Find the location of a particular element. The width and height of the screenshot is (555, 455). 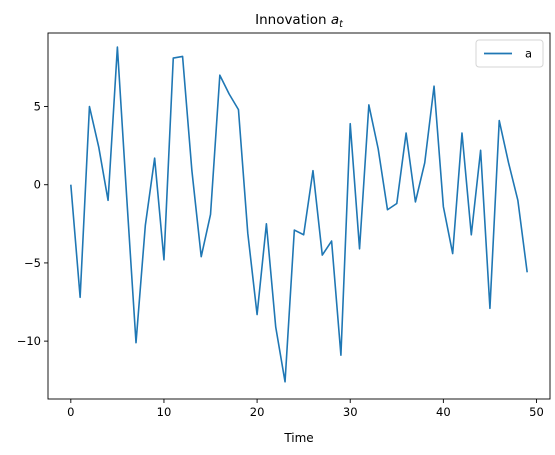

x-tick-label: 40 is located at coordinates (443, 412).